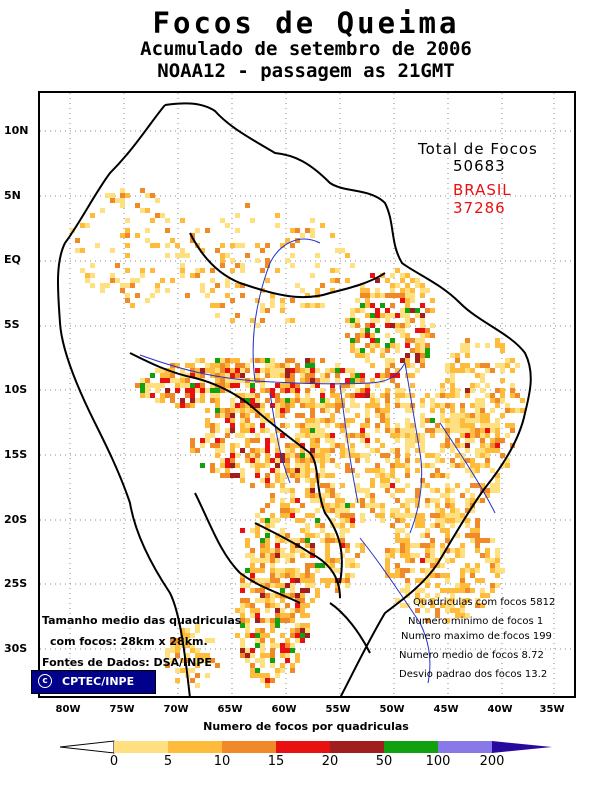  I want to click on stat-line: Quadriculas com focos 5812, so click(484, 602).